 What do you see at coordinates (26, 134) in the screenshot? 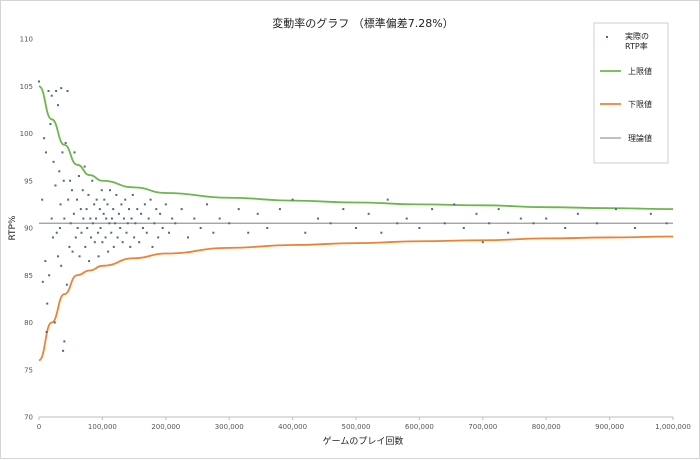
I see `y-tick-label: 100` at bounding box center [26, 134].